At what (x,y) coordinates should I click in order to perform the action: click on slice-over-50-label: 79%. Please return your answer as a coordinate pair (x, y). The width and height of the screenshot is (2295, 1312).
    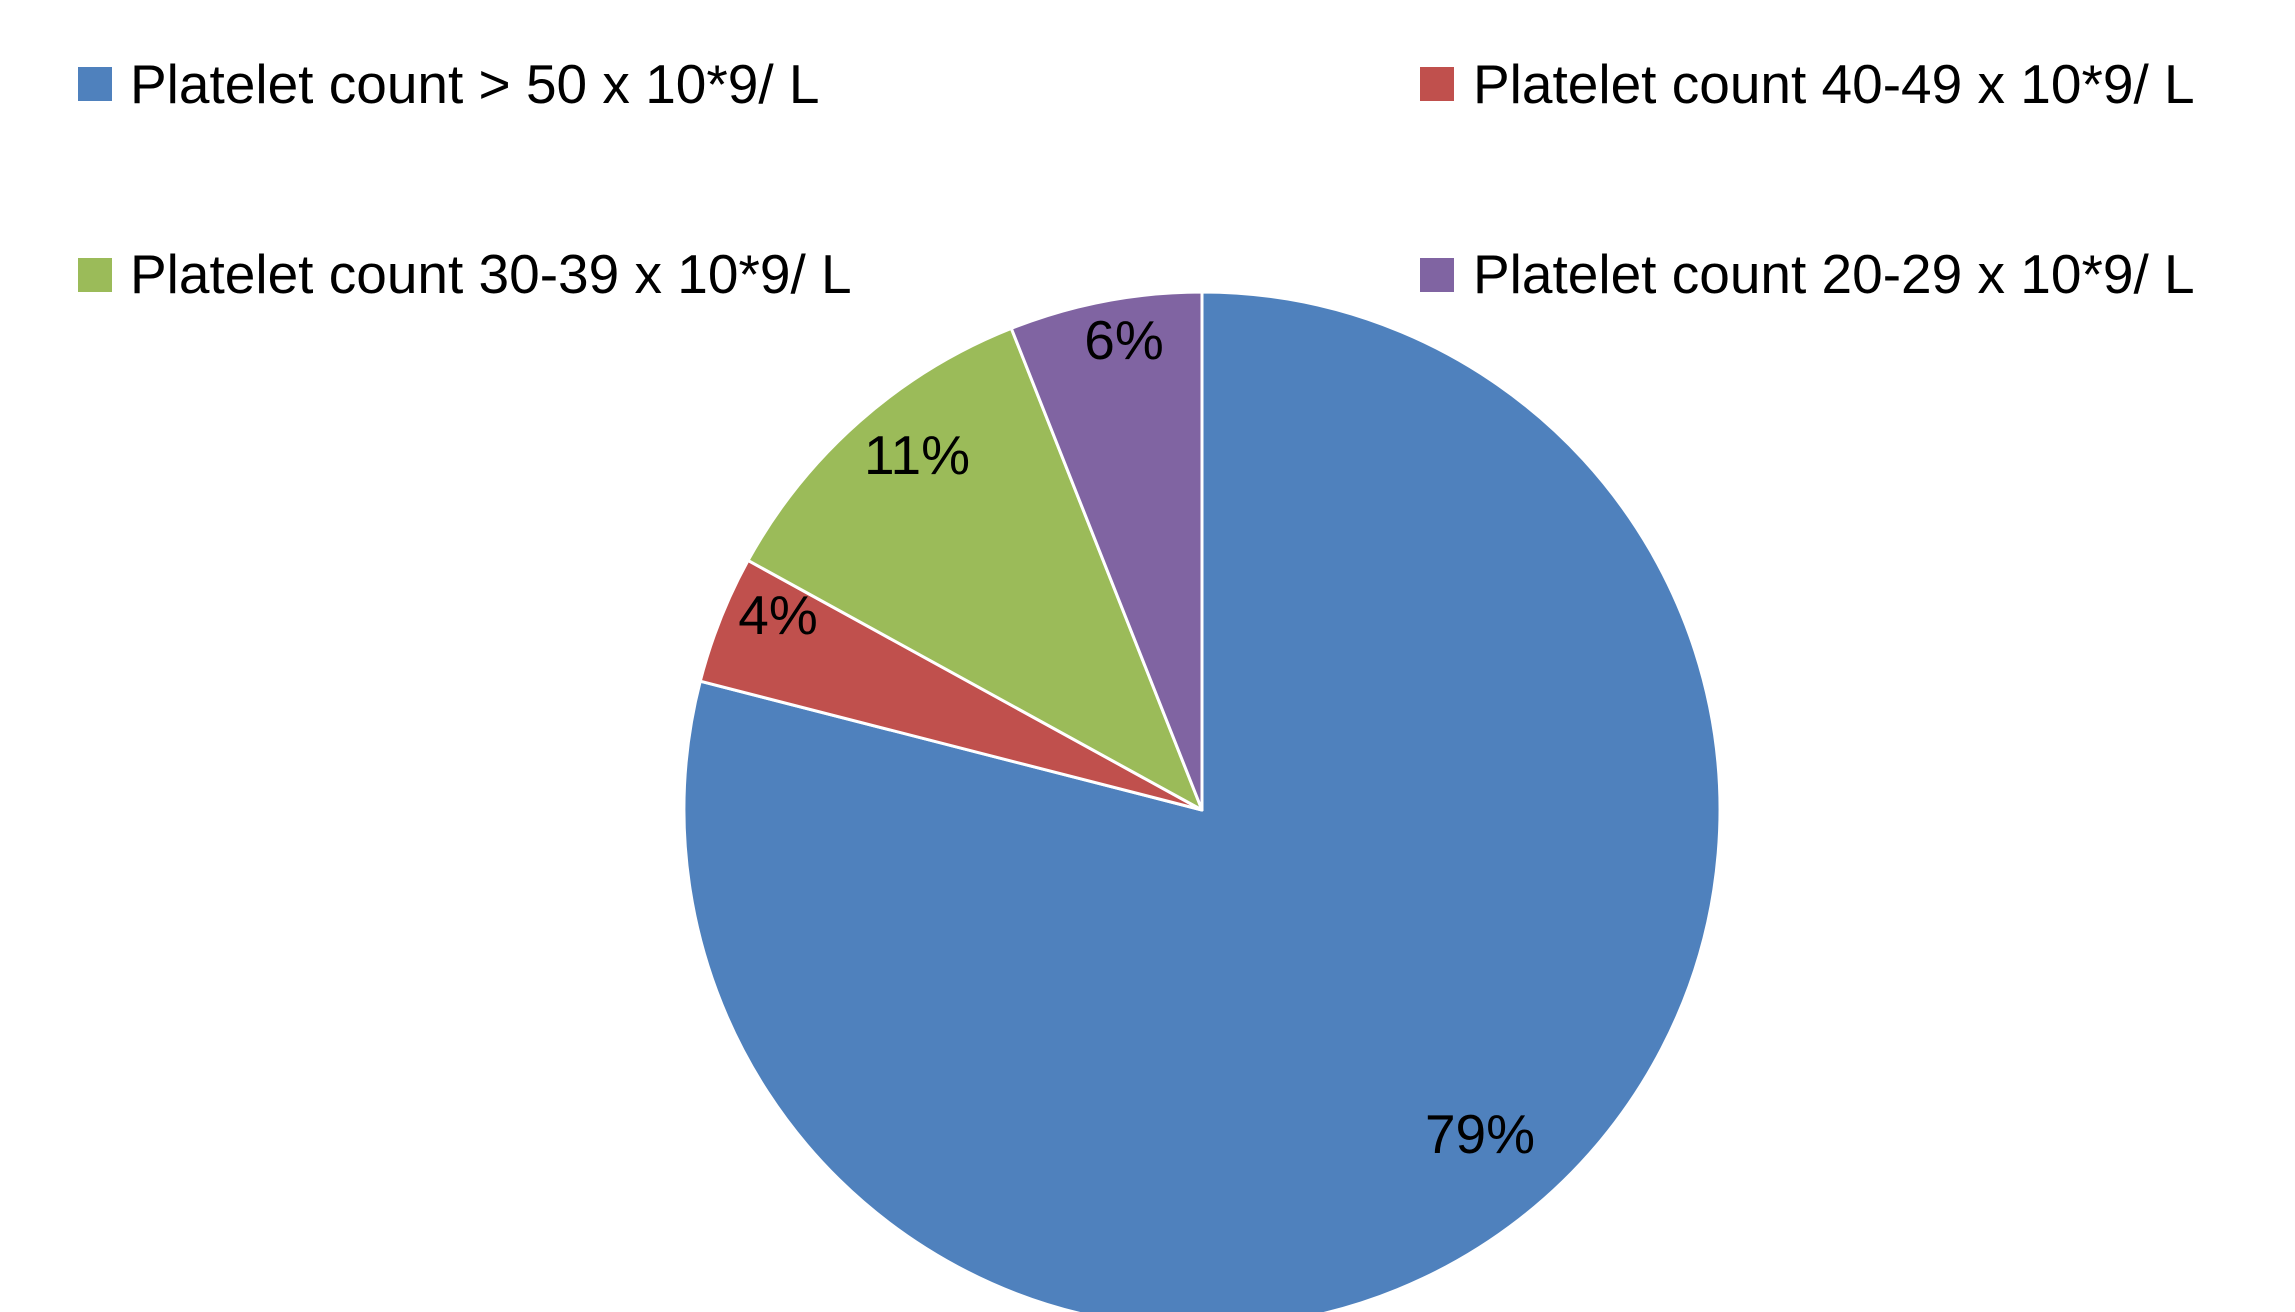
    Looking at the image, I should click on (1480, 1134).